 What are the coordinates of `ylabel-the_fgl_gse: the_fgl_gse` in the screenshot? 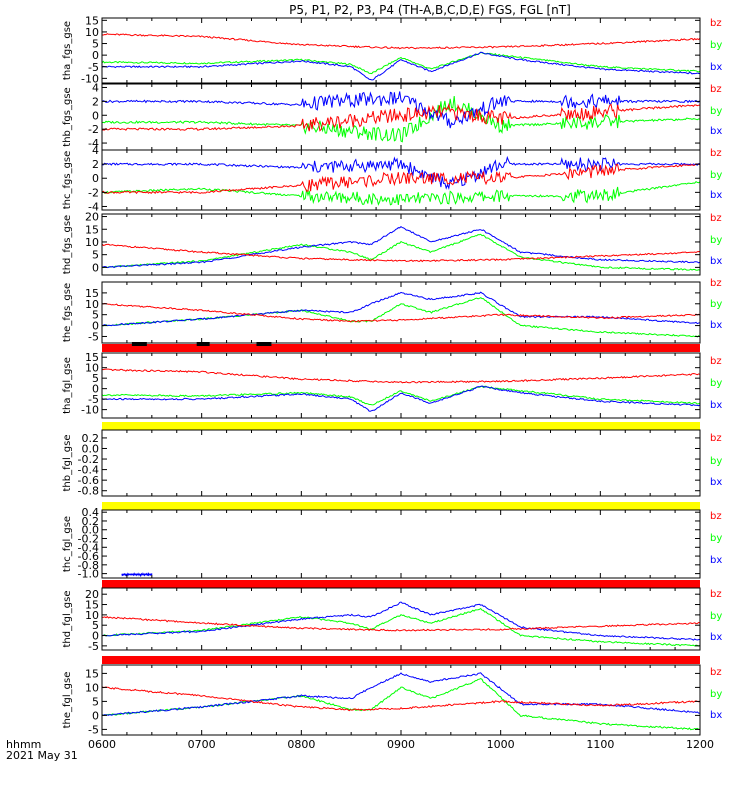 It's located at (67, 700).